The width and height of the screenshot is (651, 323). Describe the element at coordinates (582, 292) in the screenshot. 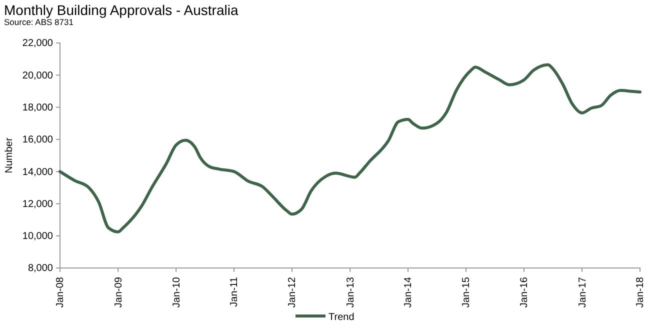

I see `x-tick-label: Jan-17` at that location.